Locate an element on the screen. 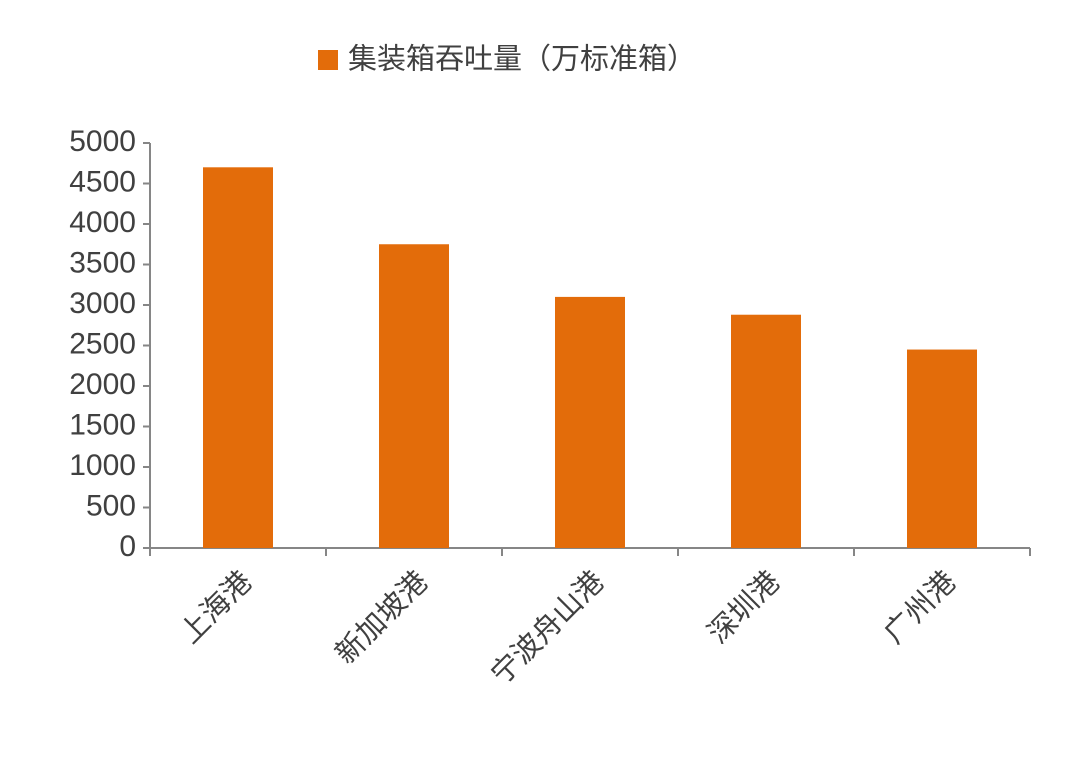 Image resolution: width=1080 pixels, height=761 pixels. x-tick-label: 深圳港 is located at coordinates (743, 607).